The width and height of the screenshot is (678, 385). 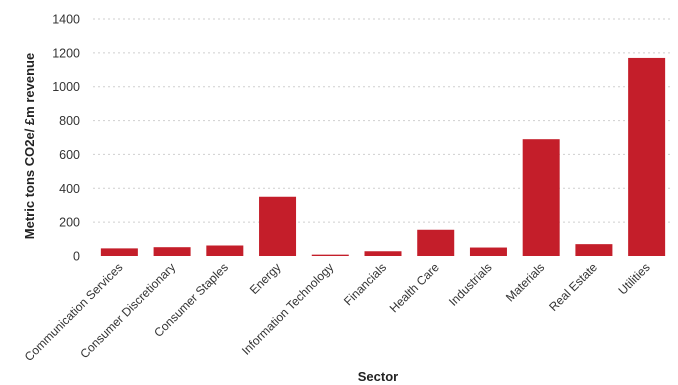 What do you see at coordinates (119, 252) in the screenshot?
I see `bar-communication-services` at bounding box center [119, 252].